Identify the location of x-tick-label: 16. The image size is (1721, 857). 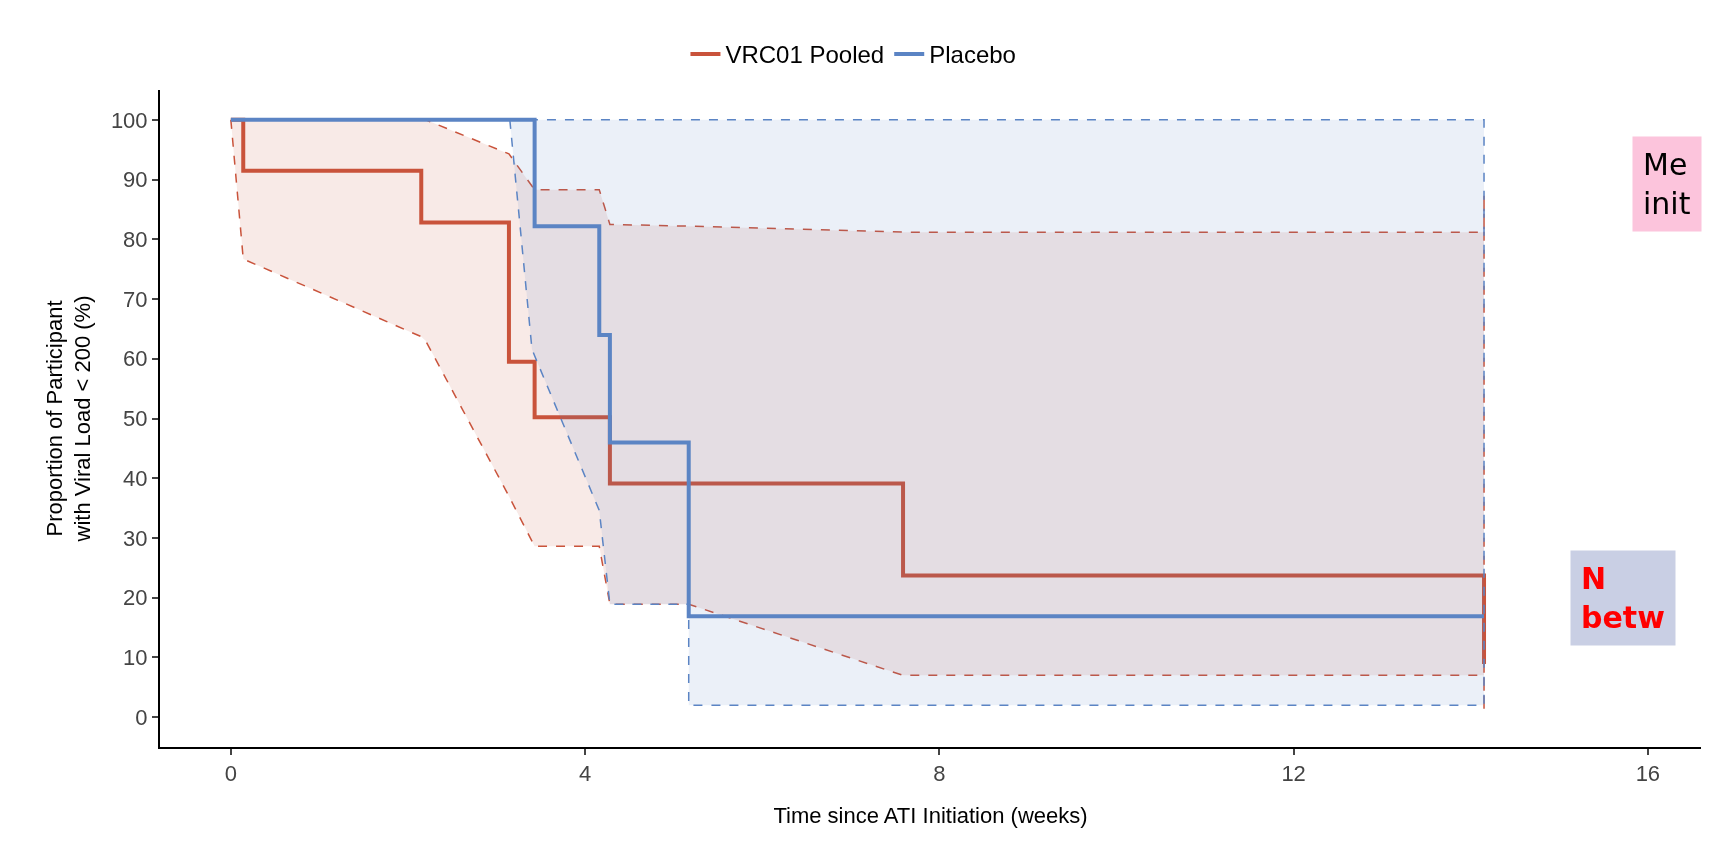
(1648, 774).